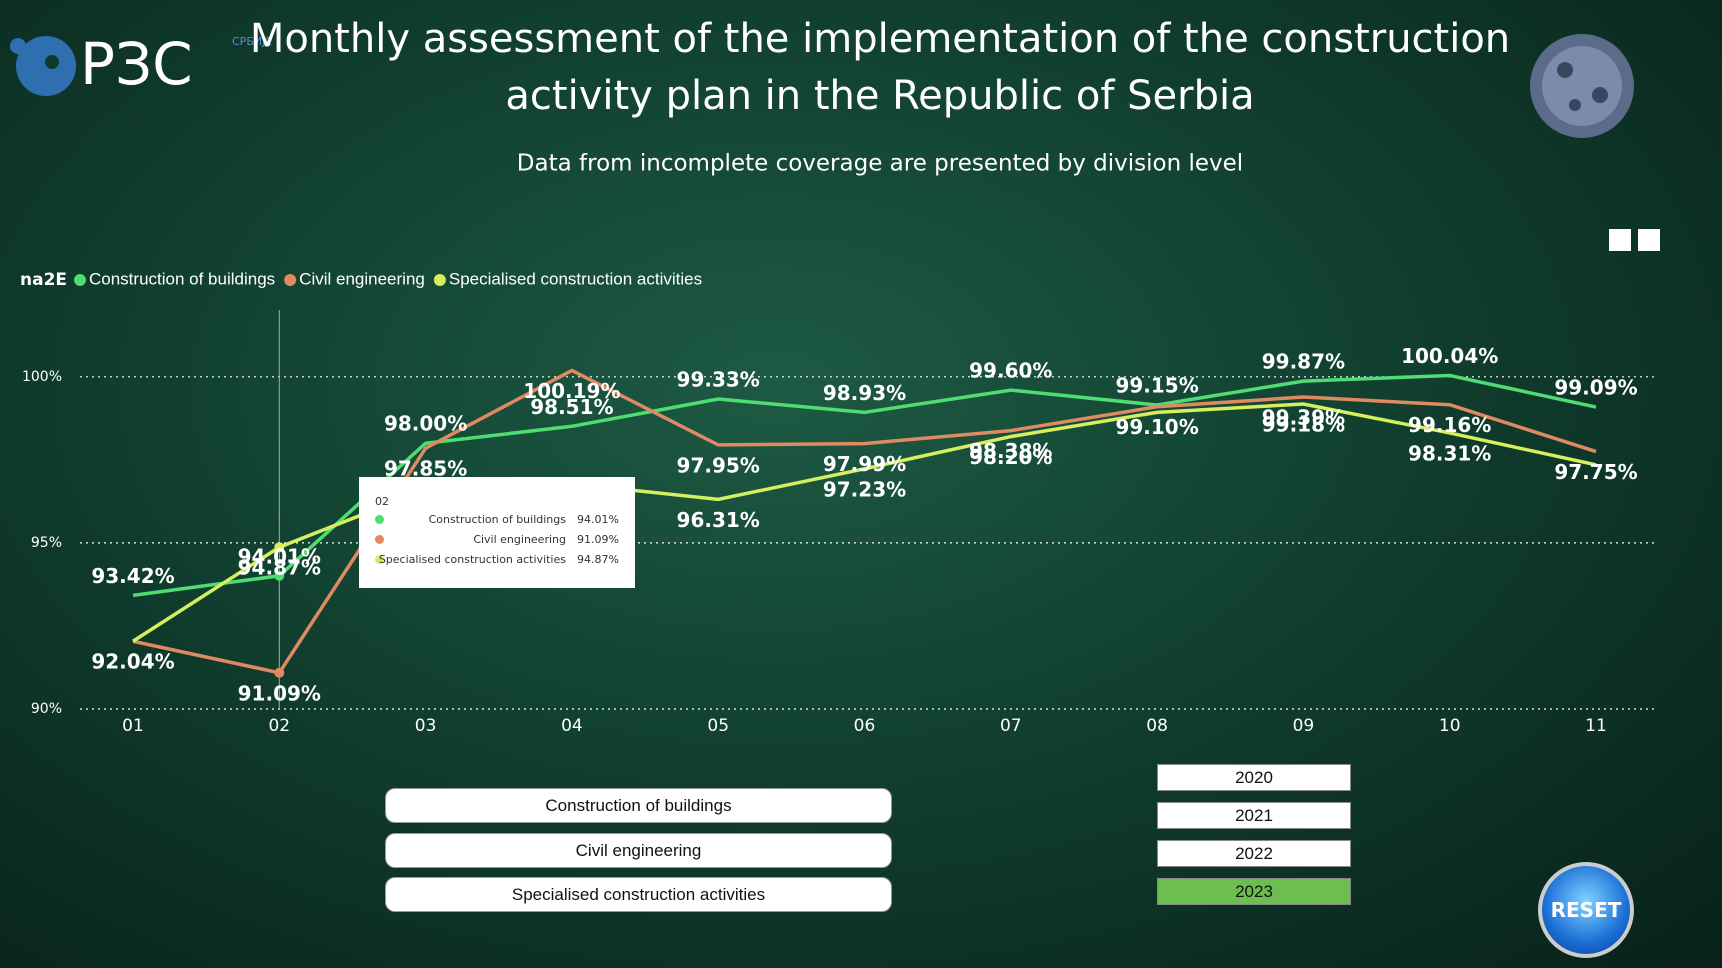 The image size is (1722, 968). I want to click on data-label: 97.23%, so click(864, 489).